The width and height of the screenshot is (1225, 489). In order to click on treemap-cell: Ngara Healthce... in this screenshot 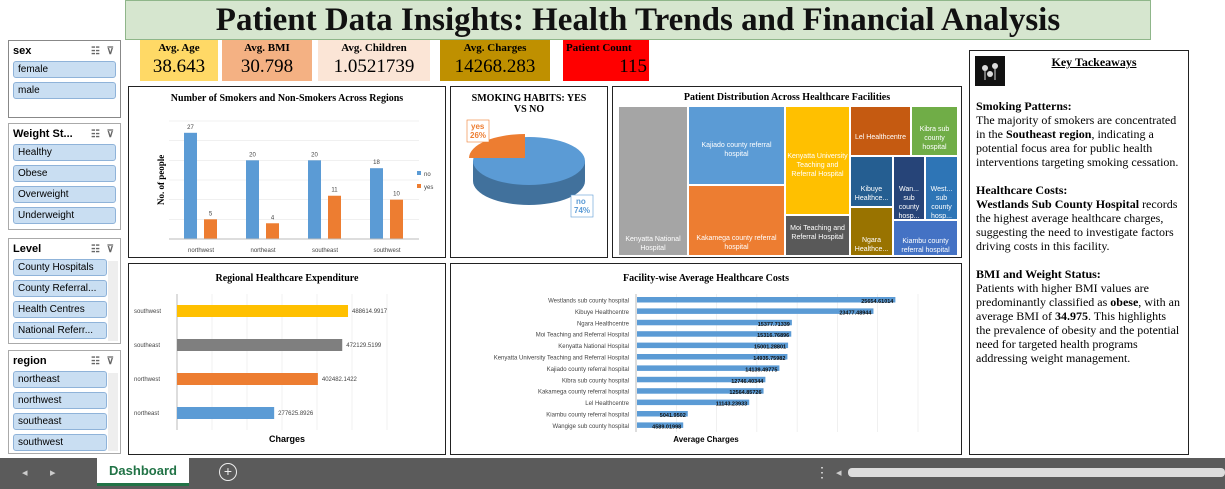, I will do `click(871, 231)`.